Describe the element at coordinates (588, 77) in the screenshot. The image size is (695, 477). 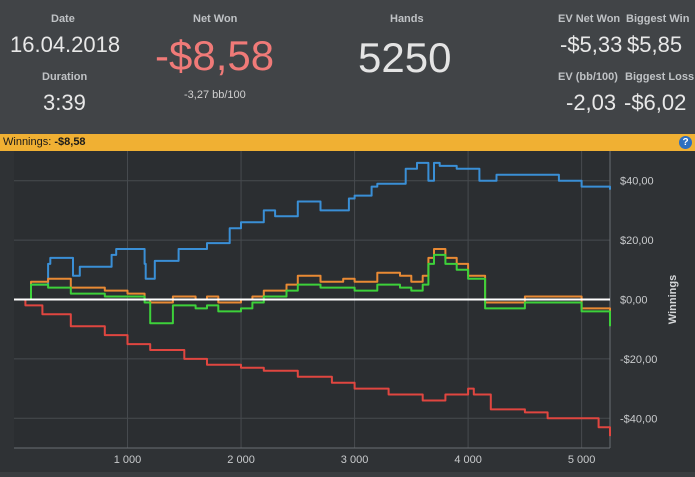
I see `ev-bb100-label: EV (bb/100)` at that location.